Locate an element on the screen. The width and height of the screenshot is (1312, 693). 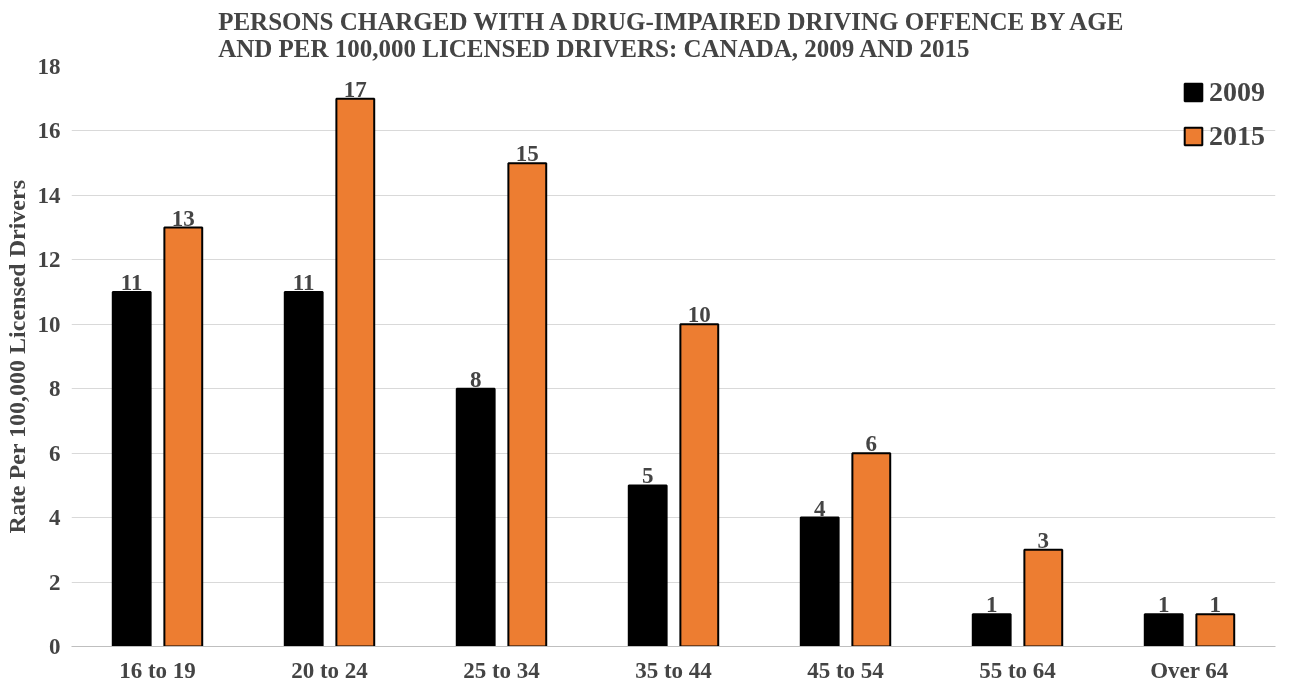
data-label: 6 is located at coordinates (871, 444).